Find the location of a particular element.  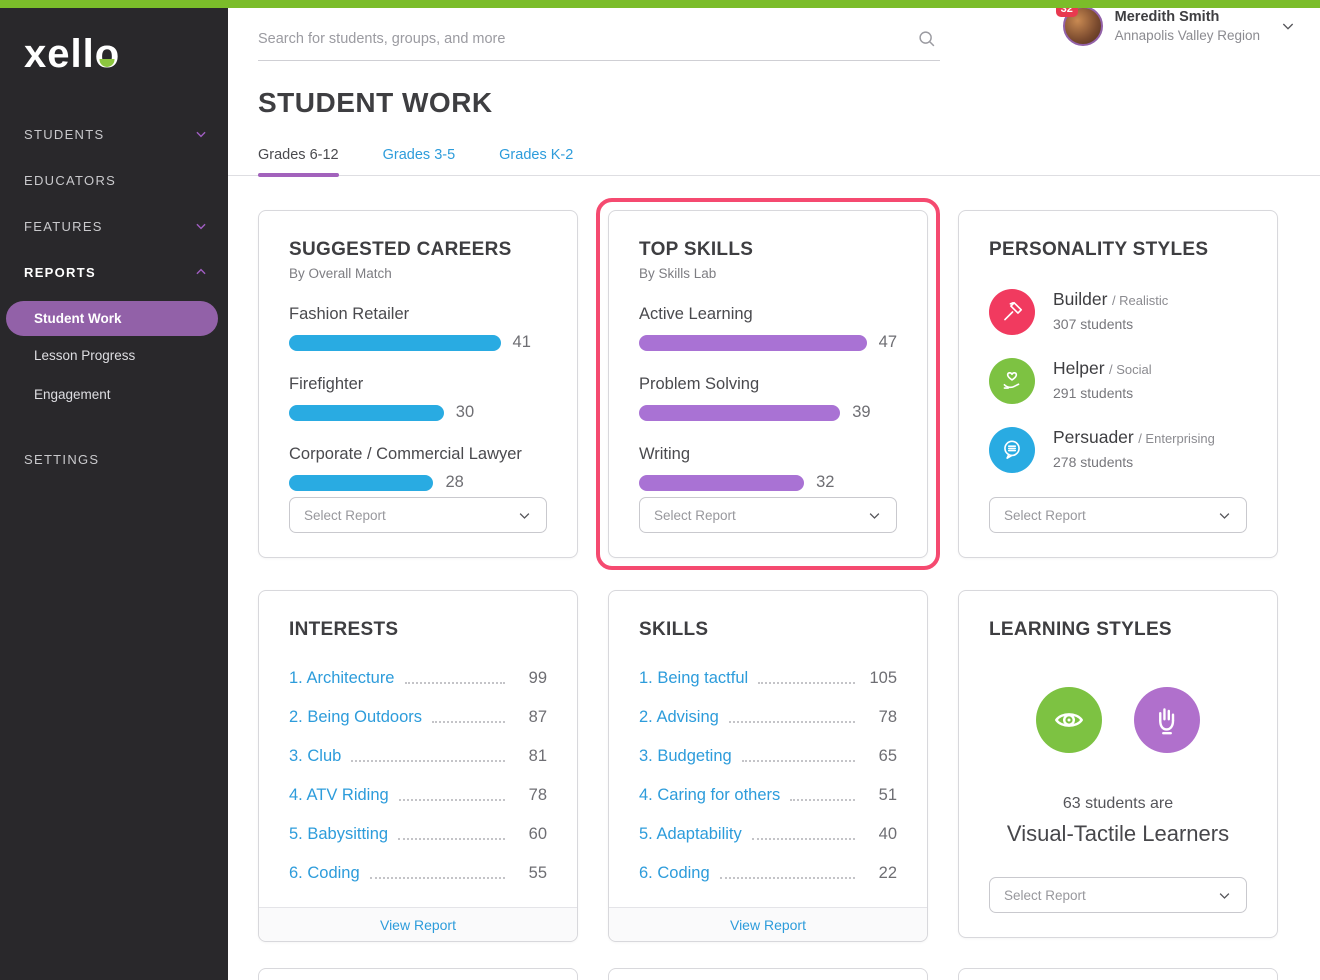

list-item: 6. Coding 22 is located at coordinates (768, 873).